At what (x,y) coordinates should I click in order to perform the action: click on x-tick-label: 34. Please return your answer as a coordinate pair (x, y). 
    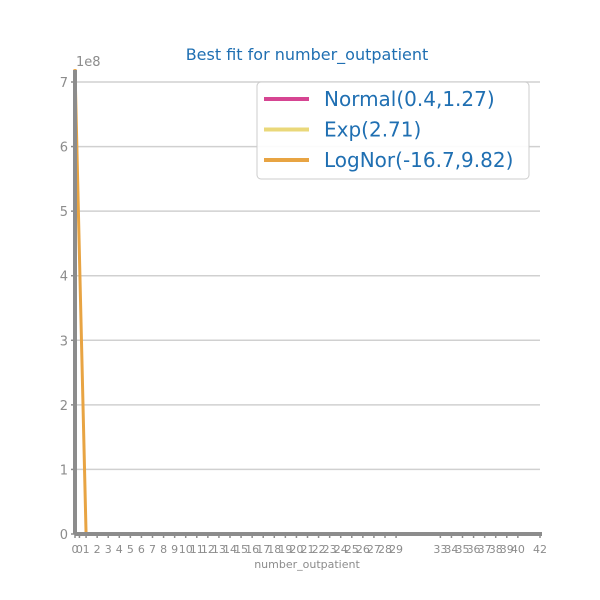
    Looking at the image, I should click on (451, 549).